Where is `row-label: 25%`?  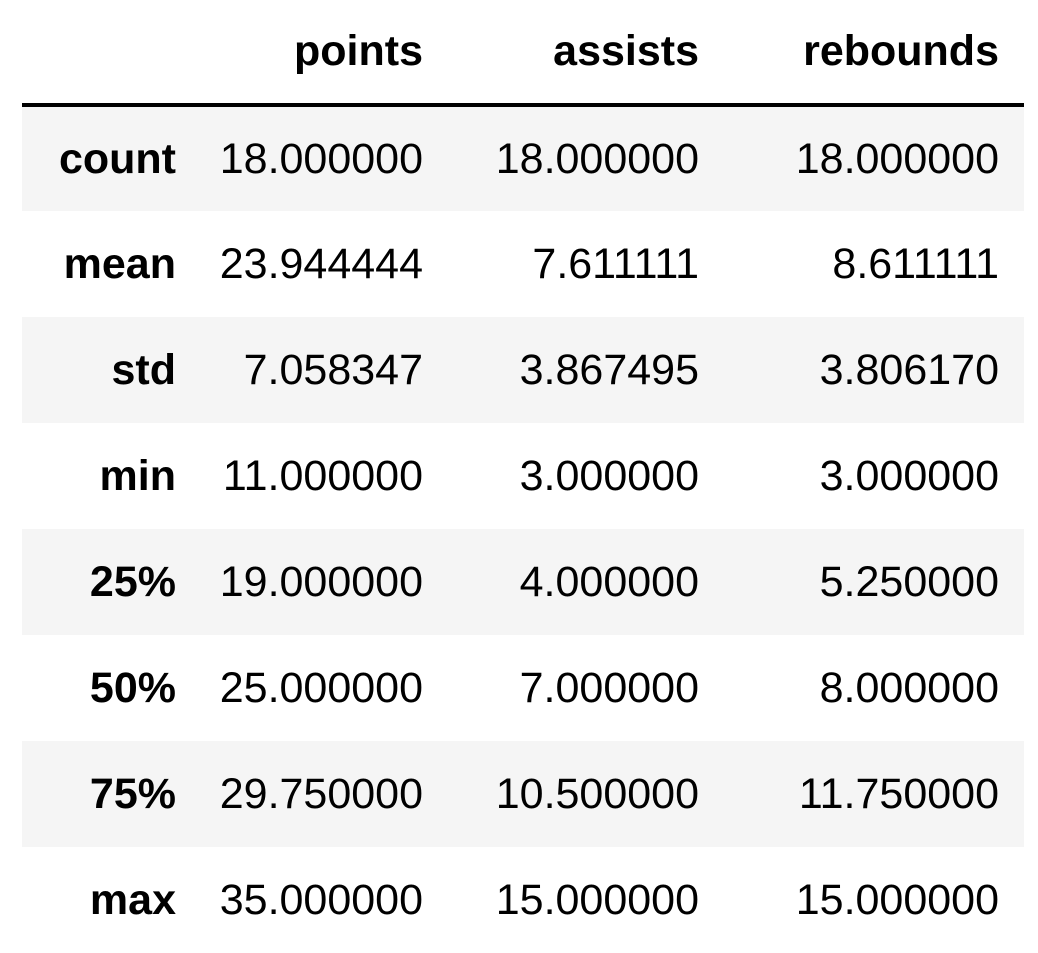 row-label: 25% is located at coordinates (132, 581).